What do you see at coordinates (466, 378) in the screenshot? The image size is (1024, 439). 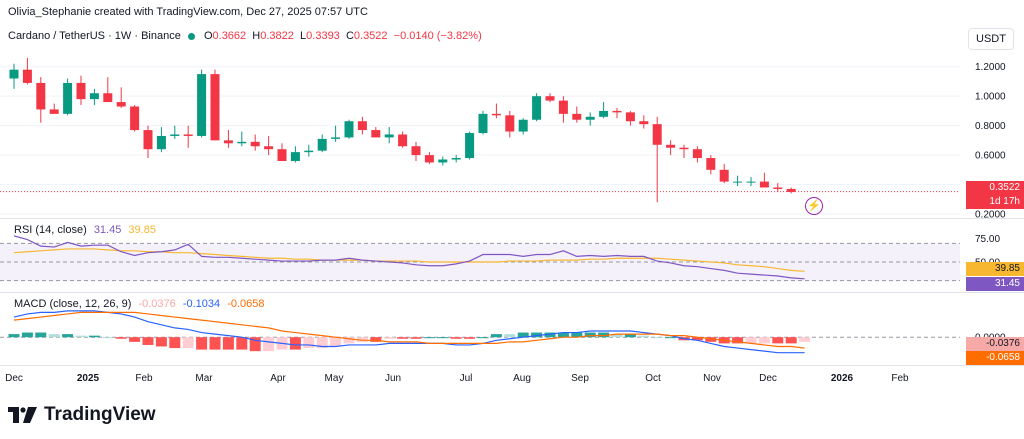 I see `time-tick-label: Jul` at bounding box center [466, 378].